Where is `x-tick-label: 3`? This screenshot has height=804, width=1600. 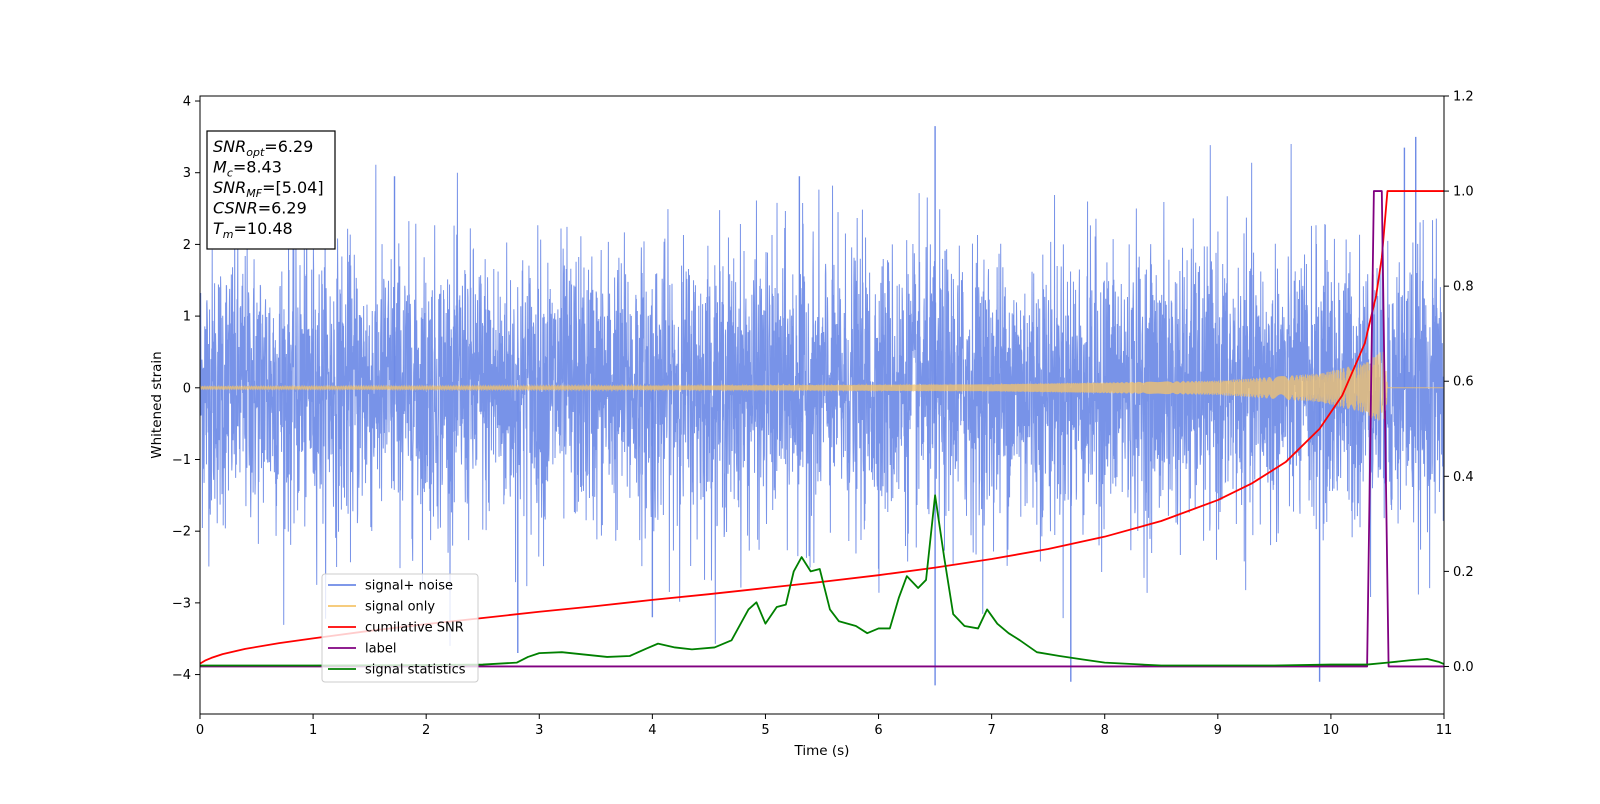 x-tick-label: 3 is located at coordinates (539, 730).